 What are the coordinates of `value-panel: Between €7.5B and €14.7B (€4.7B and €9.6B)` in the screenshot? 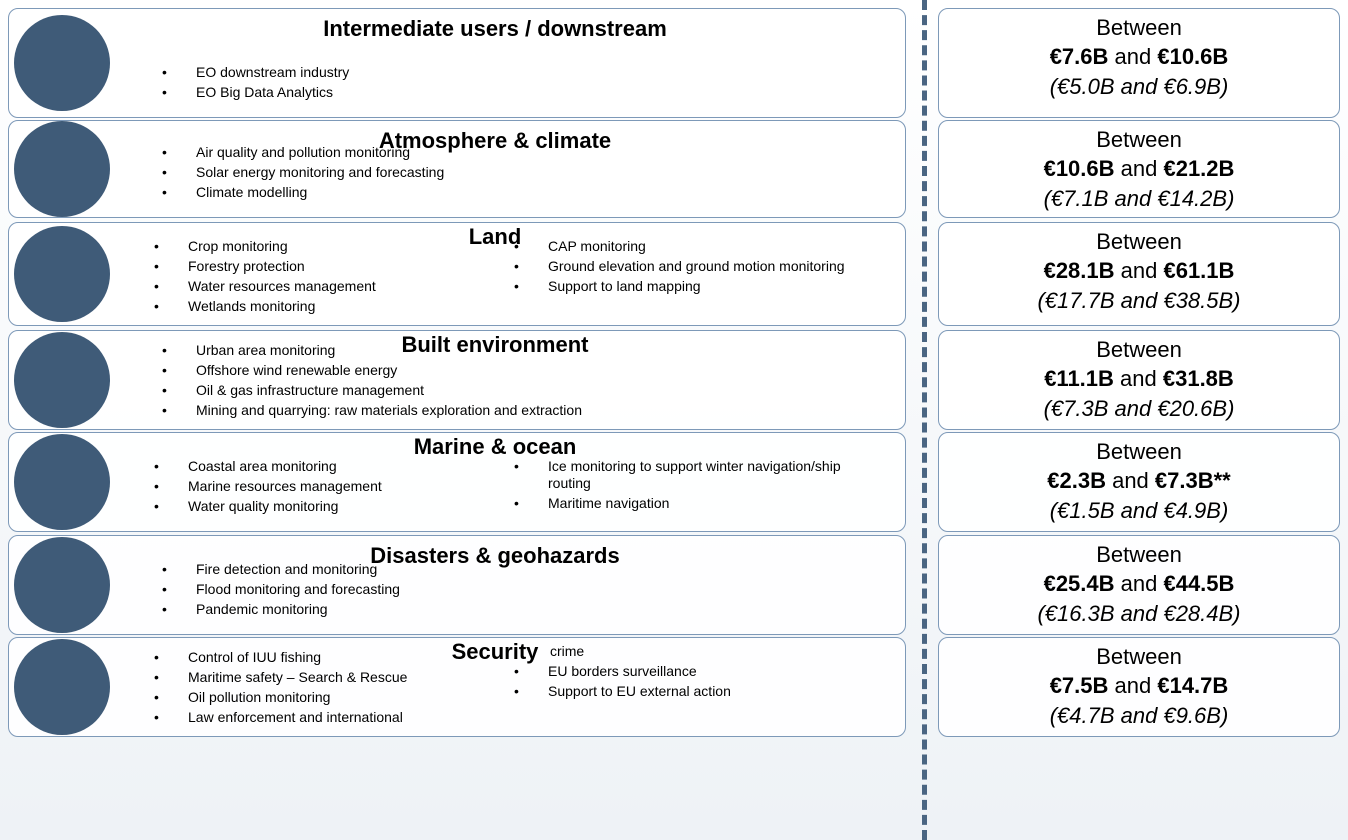 It's located at (1139, 687).